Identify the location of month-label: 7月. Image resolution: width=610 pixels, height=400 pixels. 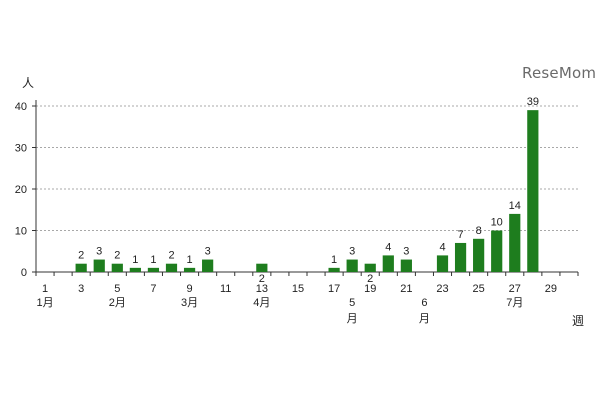
(514, 303).